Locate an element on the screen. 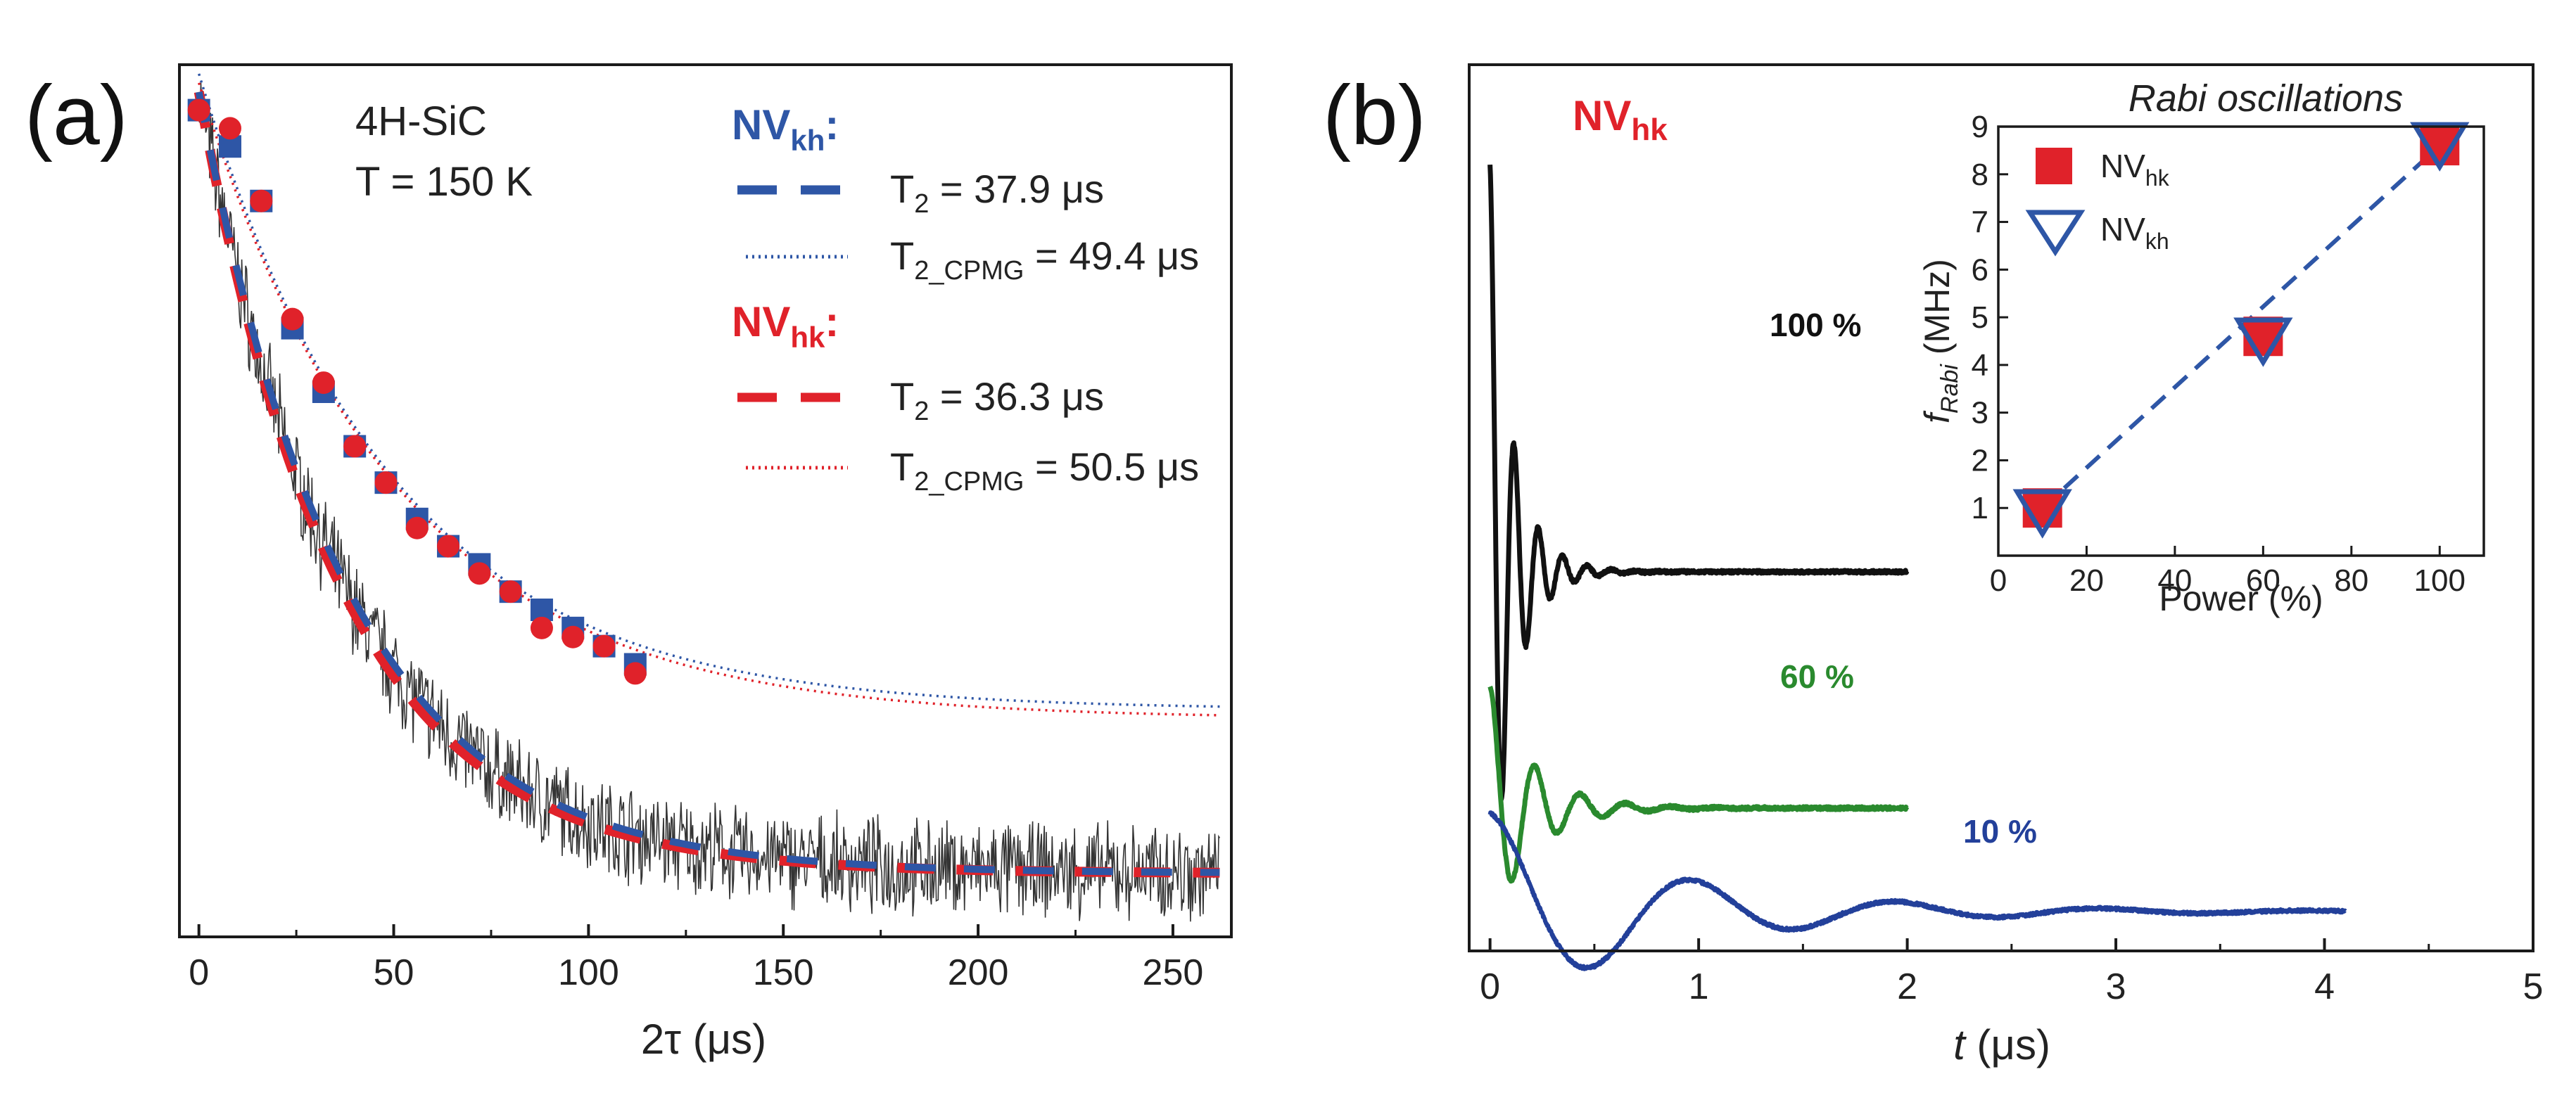  panel-a-label: (a) is located at coordinates (76, 115).